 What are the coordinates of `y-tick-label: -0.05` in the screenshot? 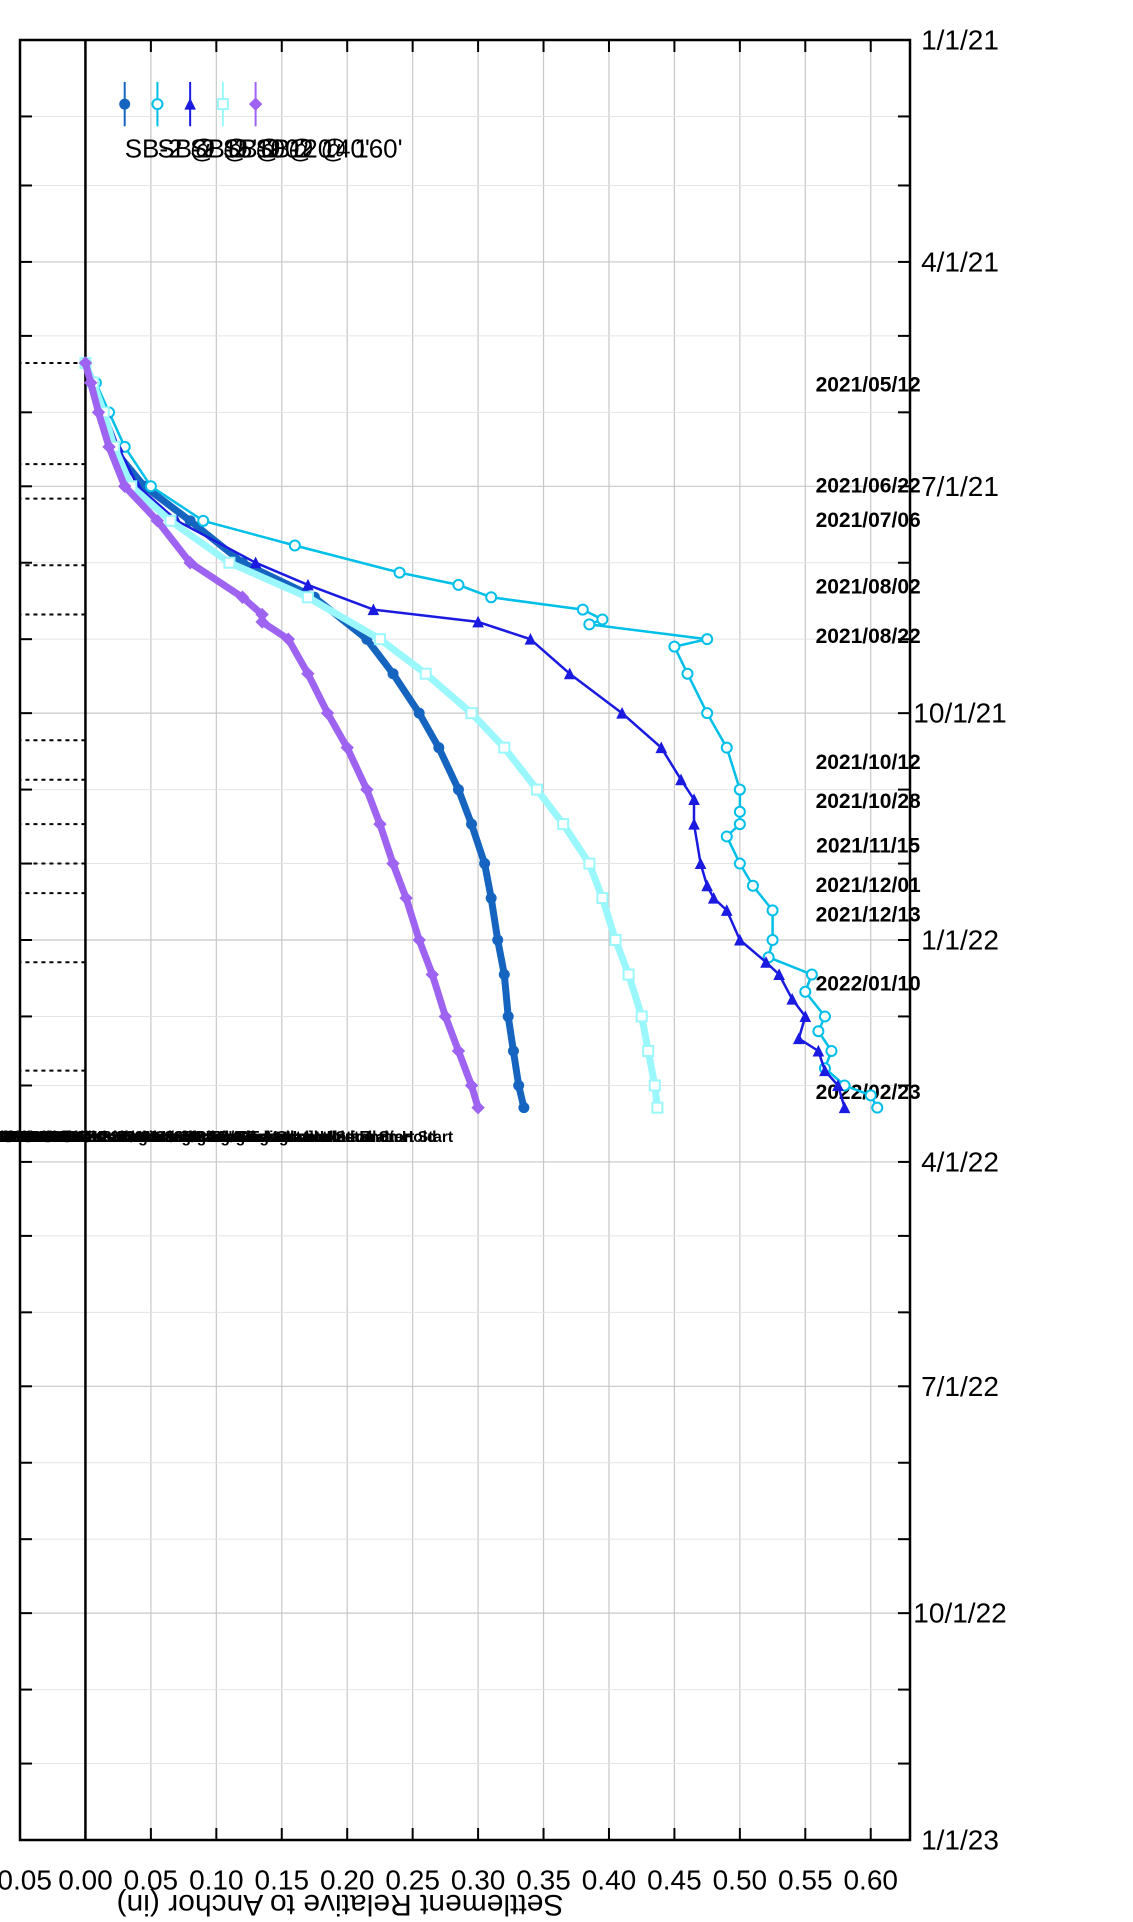 It's located at (26, 1880).